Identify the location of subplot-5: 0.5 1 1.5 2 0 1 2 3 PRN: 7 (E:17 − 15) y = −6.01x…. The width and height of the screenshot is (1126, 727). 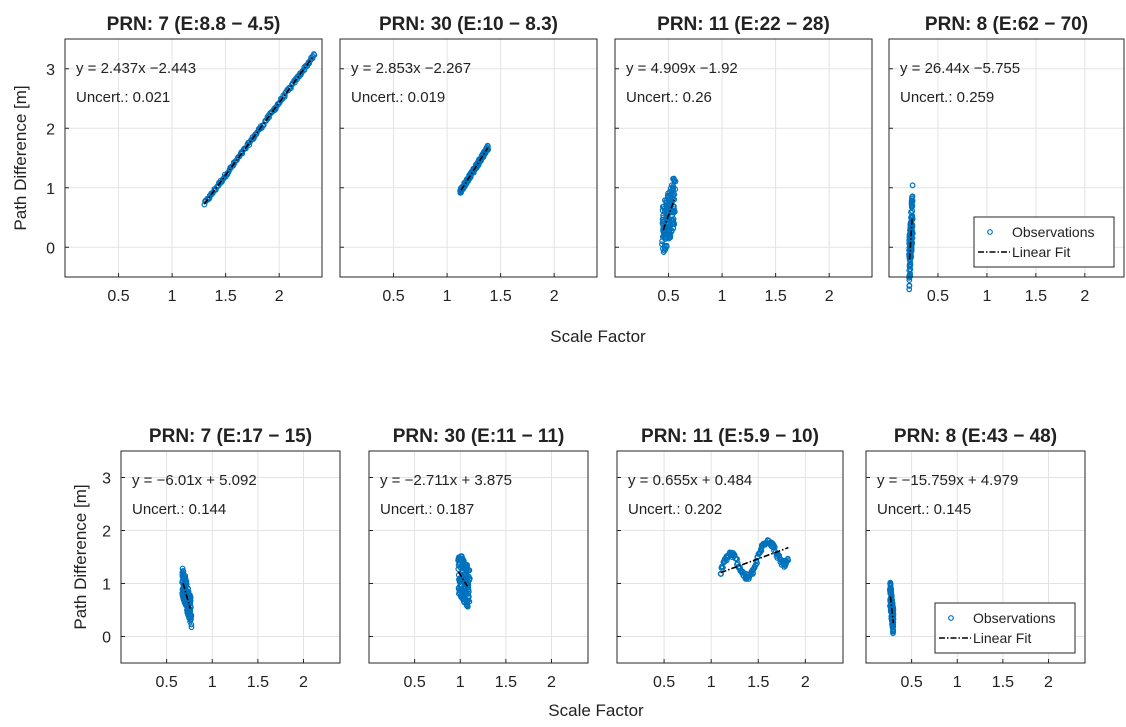
(221, 558).